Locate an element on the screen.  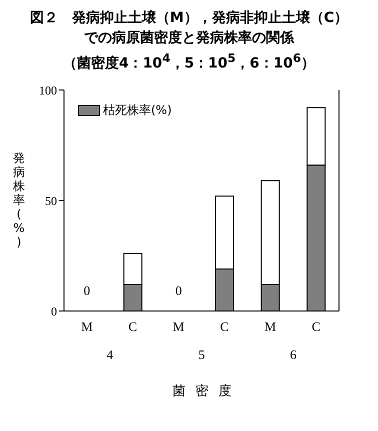
x-axis-title: 菌密度 is located at coordinates (207, 391).